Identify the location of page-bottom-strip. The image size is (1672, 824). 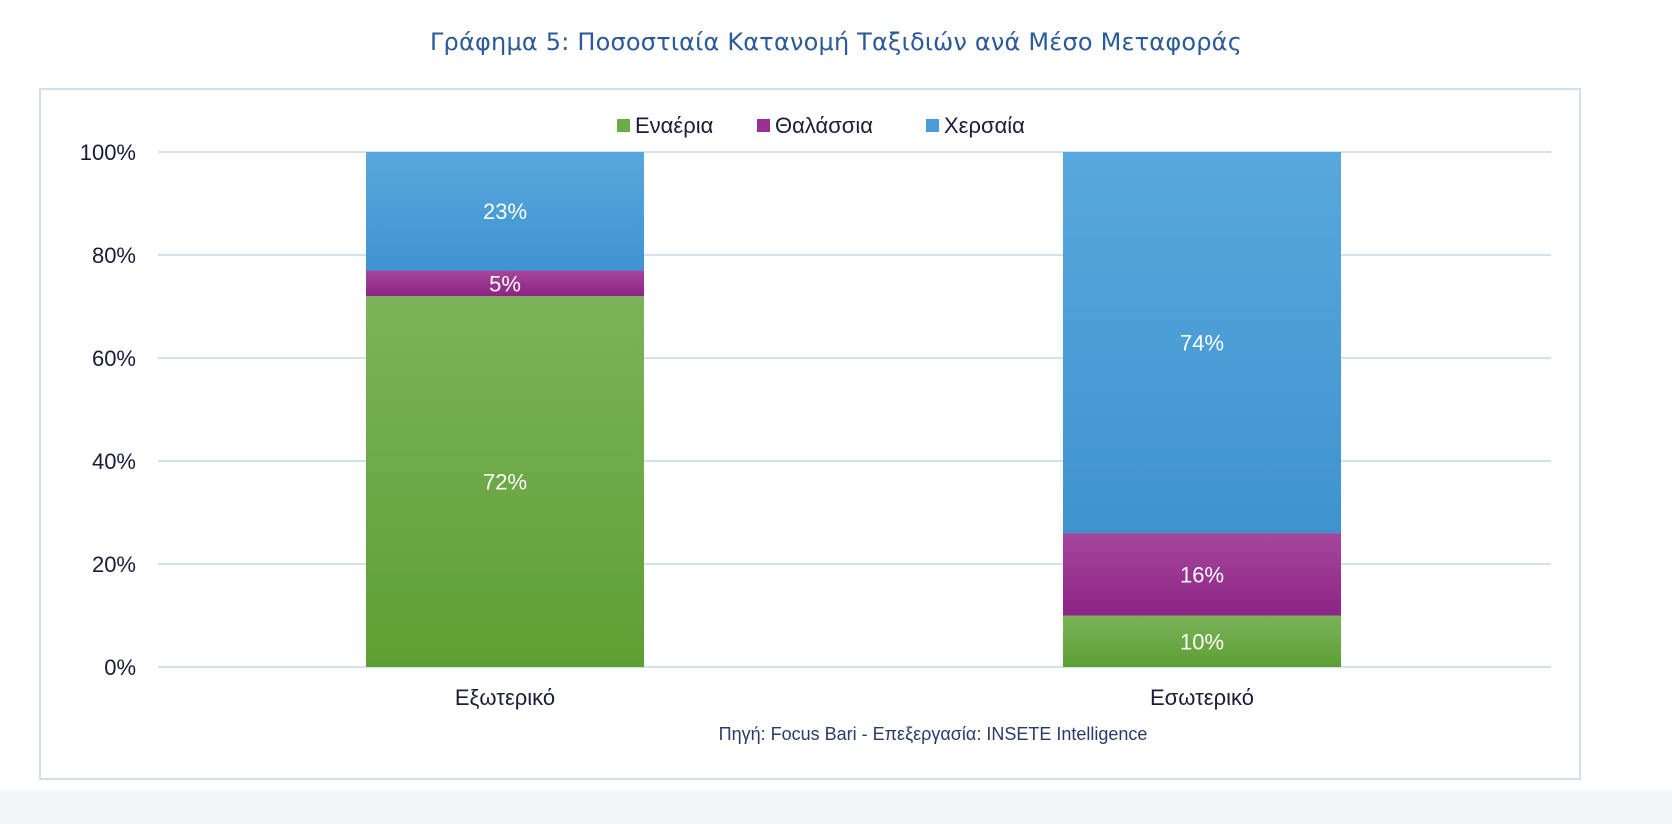
(836, 807).